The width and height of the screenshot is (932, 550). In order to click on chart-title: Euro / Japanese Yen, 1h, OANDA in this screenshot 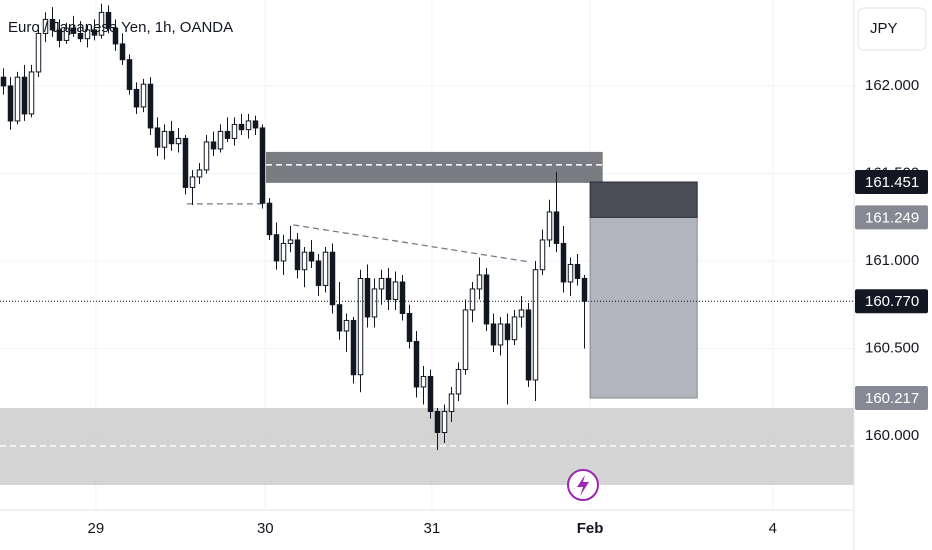, I will do `click(120, 27)`.